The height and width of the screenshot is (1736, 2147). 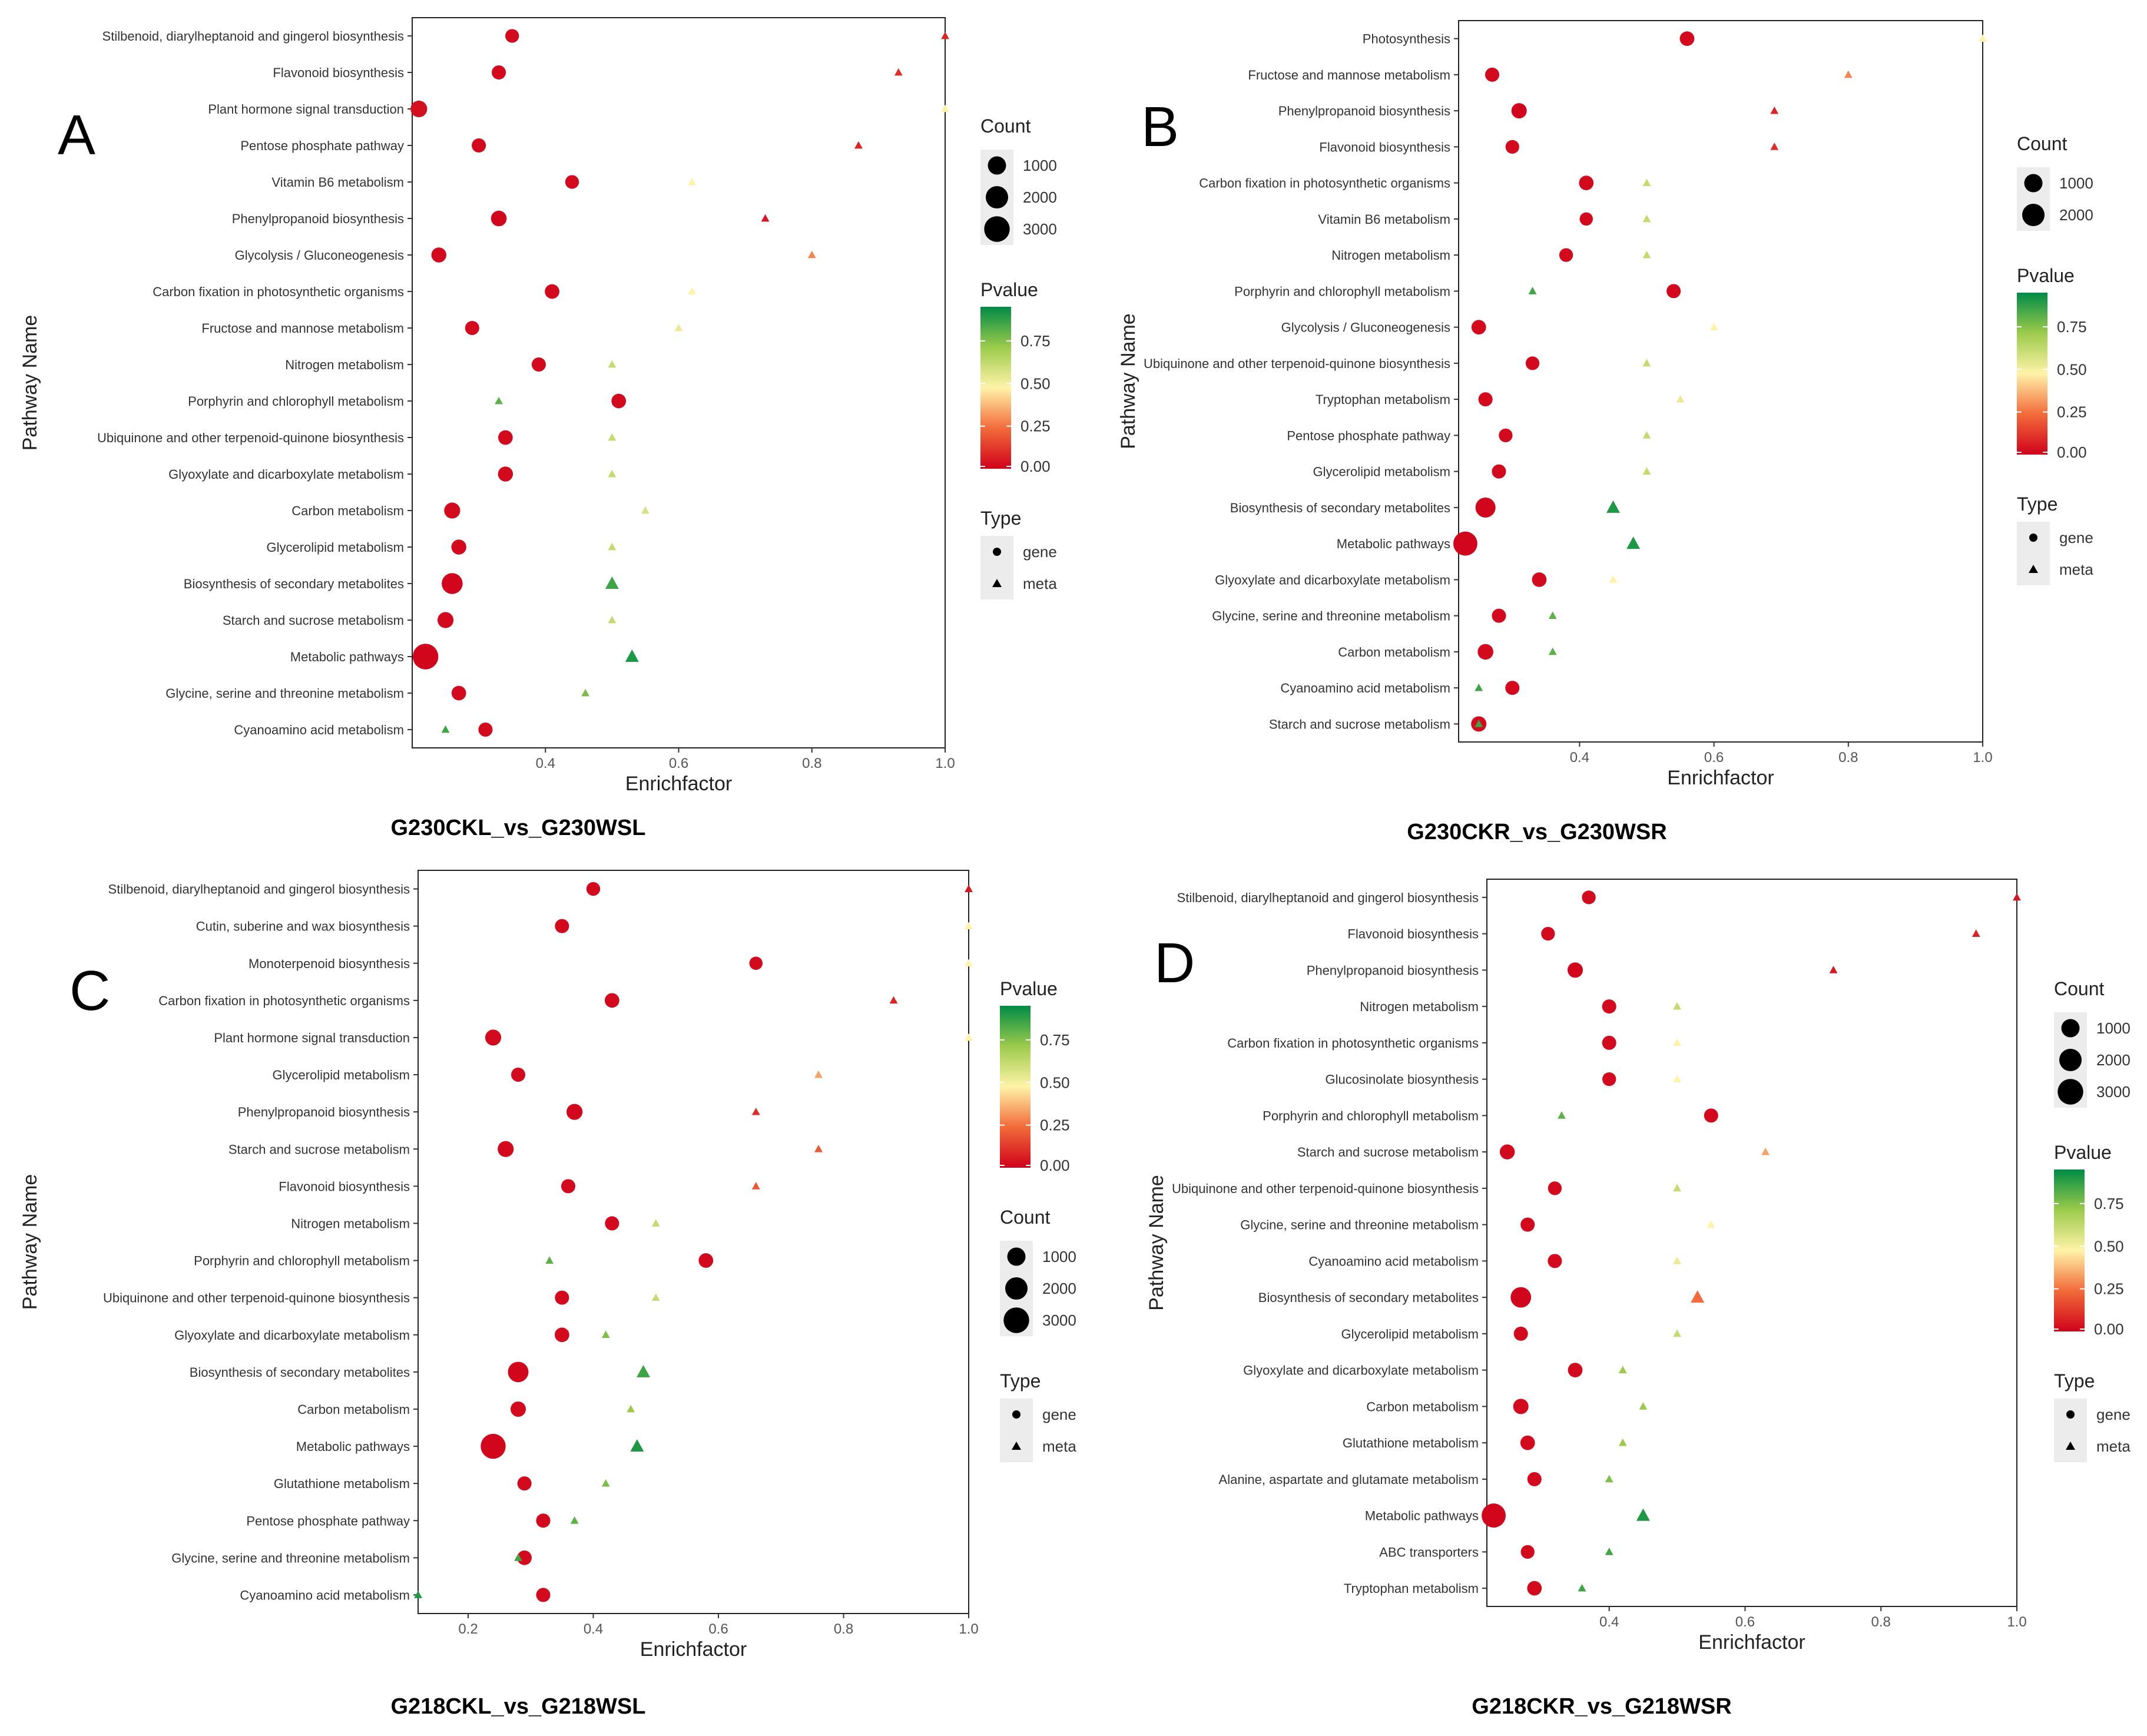 I want to click on y-tick-label: Glycerolipid metabolism, so click(x=1410, y=1334).